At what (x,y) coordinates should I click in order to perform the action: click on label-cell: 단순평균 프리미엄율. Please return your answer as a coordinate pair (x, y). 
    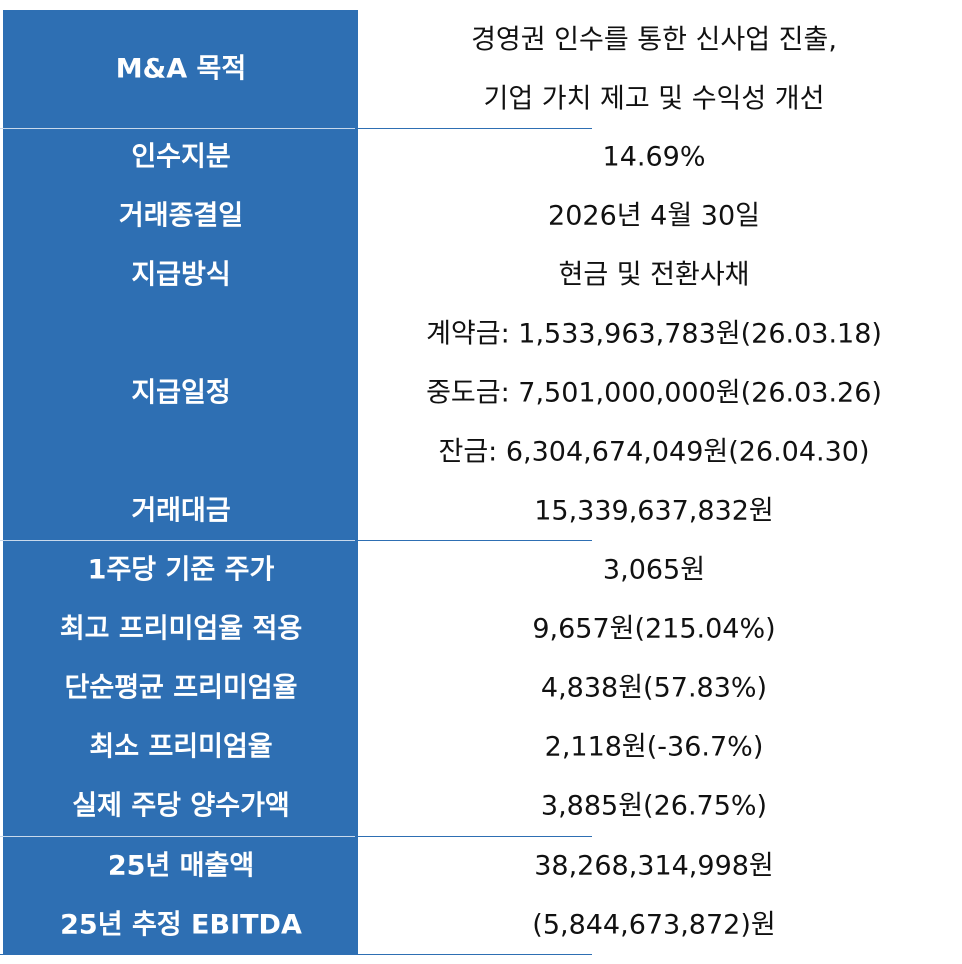
    Looking at the image, I should click on (181, 688).